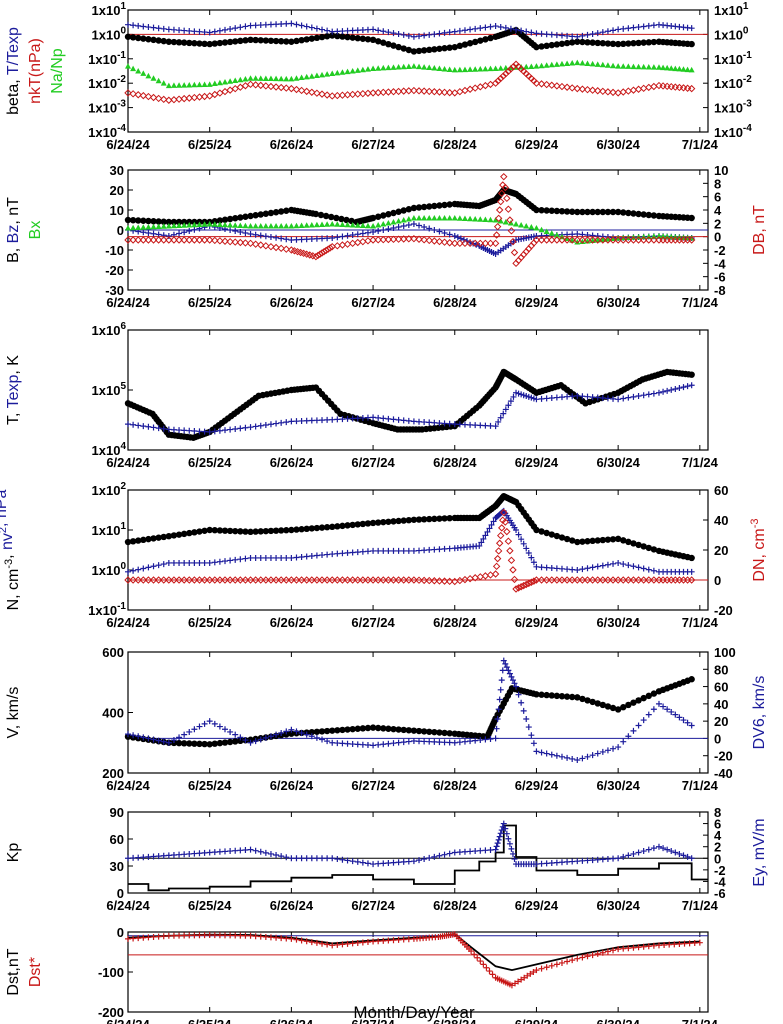 The width and height of the screenshot is (783, 1024). What do you see at coordinates (13, 971) in the screenshot?
I see `y-axis-label: Dst,nT` at bounding box center [13, 971].